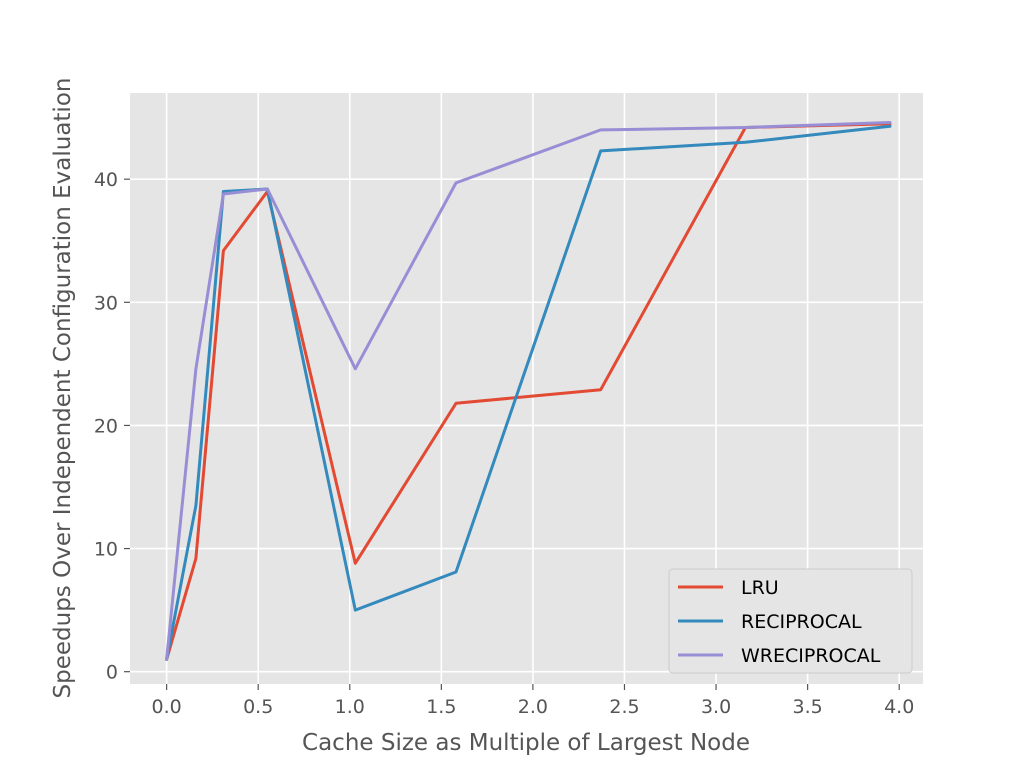  What do you see at coordinates (112, 673) in the screenshot?
I see `y-tick-label: 0` at bounding box center [112, 673].